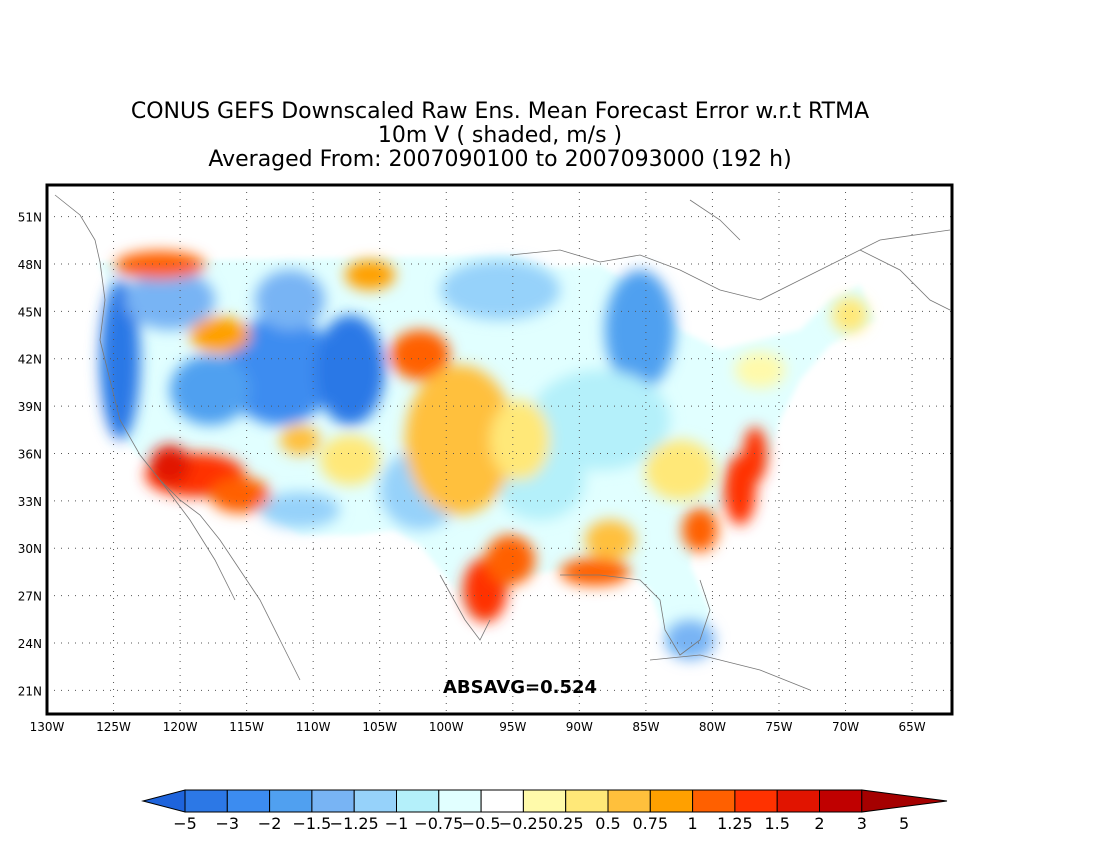 The height and width of the screenshot is (850, 1100). I want to click on colorbar-label: −1.25, so click(354, 823).